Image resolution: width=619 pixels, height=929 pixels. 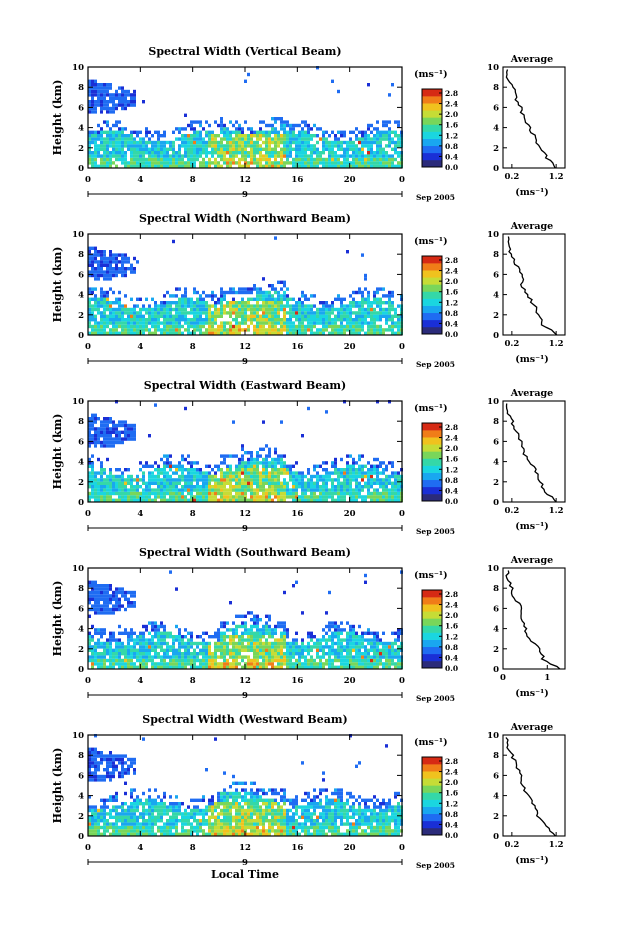 I want to click on colorbar-tick-label: 0.0, so click(x=451, y=334).